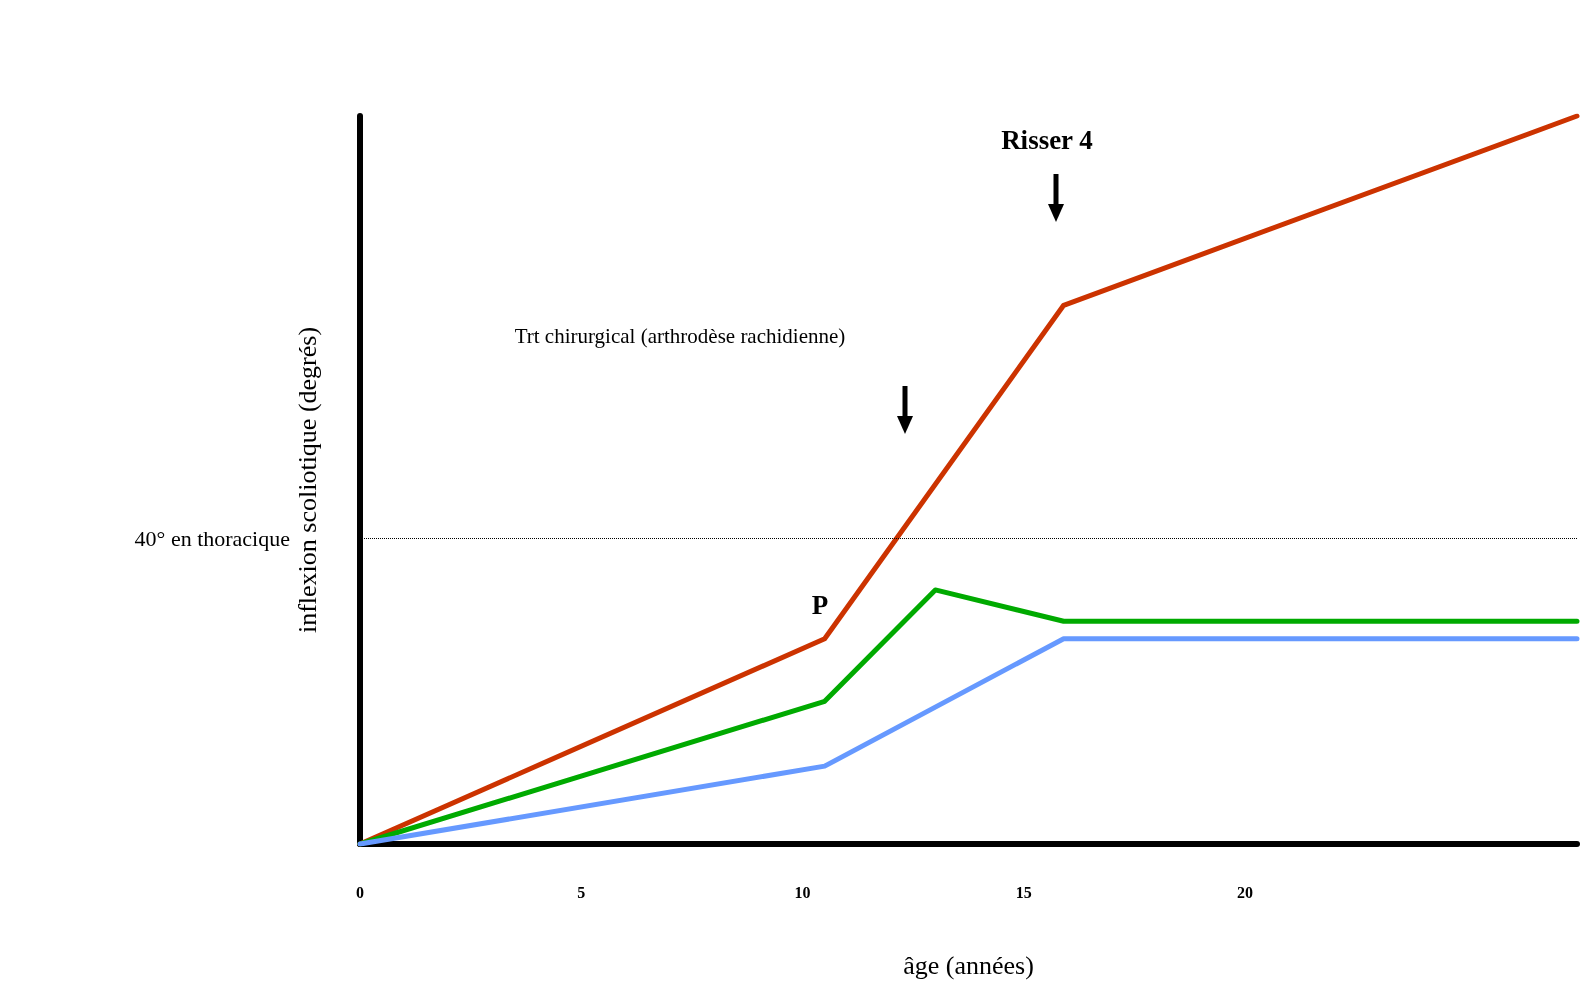 The width and height of the screenshot is (1589, 989). Describe the element at coordinates (680, 336) in the screenshot. I see `annotation: Trt chirurgical (arthrodèse rachidienne)` at that location.